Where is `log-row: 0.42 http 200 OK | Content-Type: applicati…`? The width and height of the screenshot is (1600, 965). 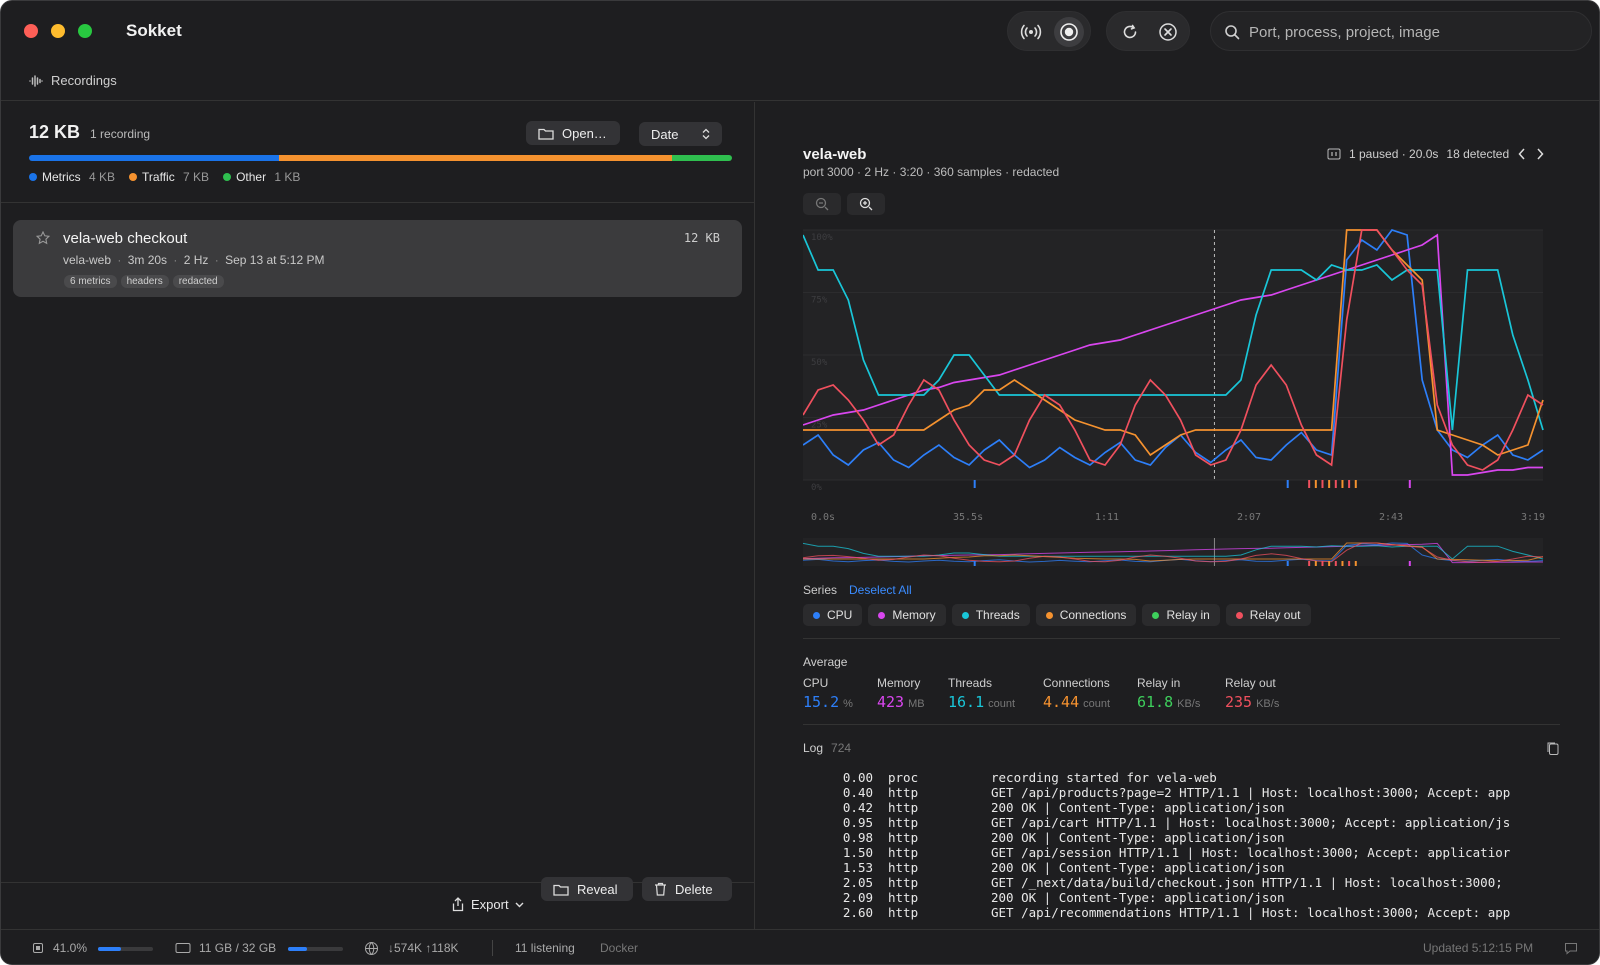
log-row: 0.42 http 200 OK | Content-Type: applicati… is located at coordinates (1181, 807).